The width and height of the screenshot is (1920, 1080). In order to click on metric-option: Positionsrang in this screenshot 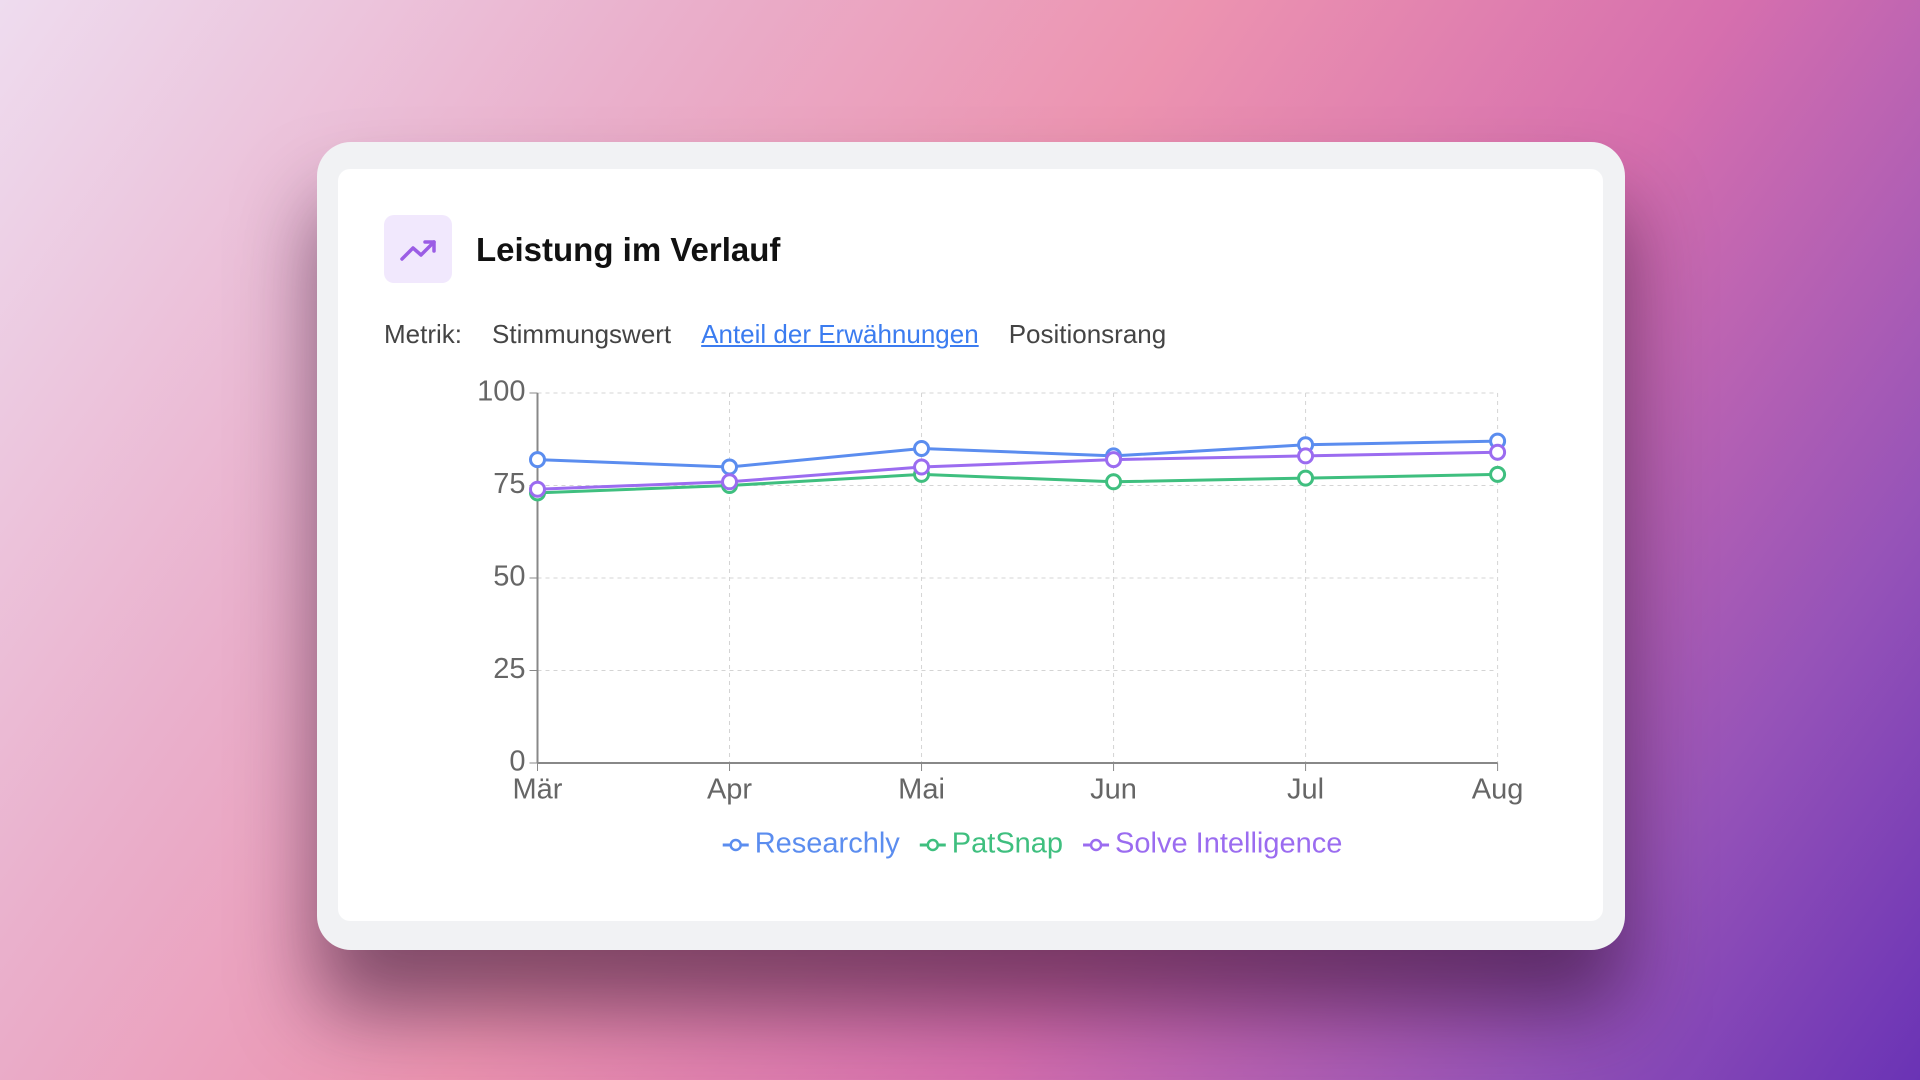, I will do `click(1087, 334)`.